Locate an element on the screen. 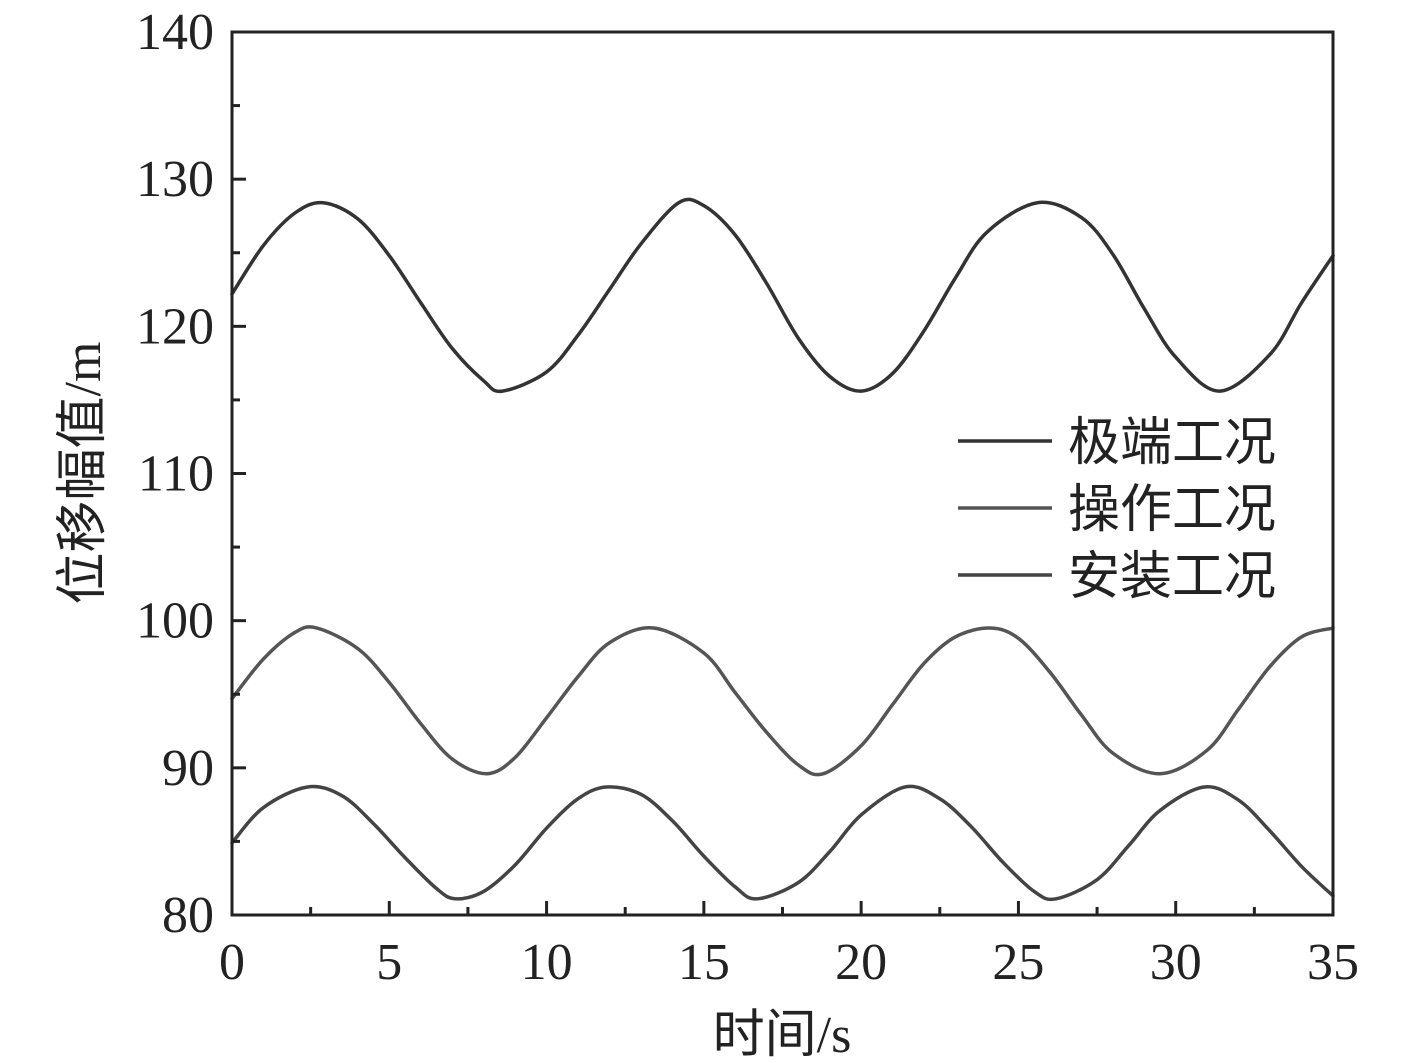 The image size is (1417, 1063). y-tick-label: 130 is located at coordinates (175, 179).